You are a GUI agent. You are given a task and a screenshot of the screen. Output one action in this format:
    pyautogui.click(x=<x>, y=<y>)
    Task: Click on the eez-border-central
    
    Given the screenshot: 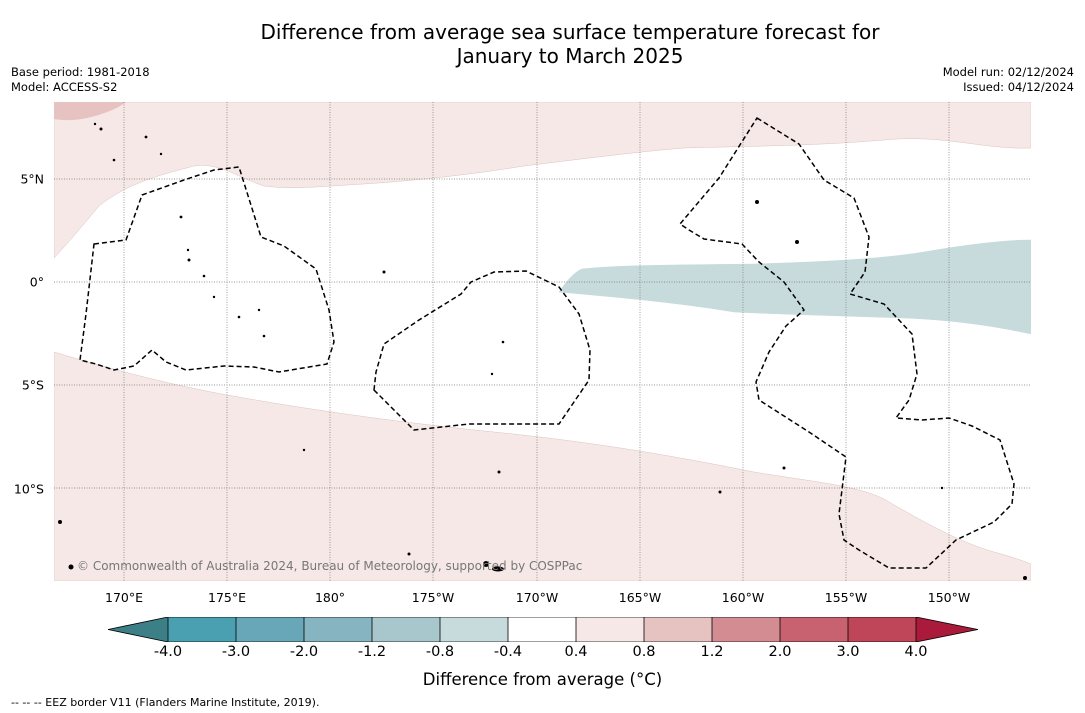 What is the action you would take?
    pyautogui.click(x=482, y=350)
    